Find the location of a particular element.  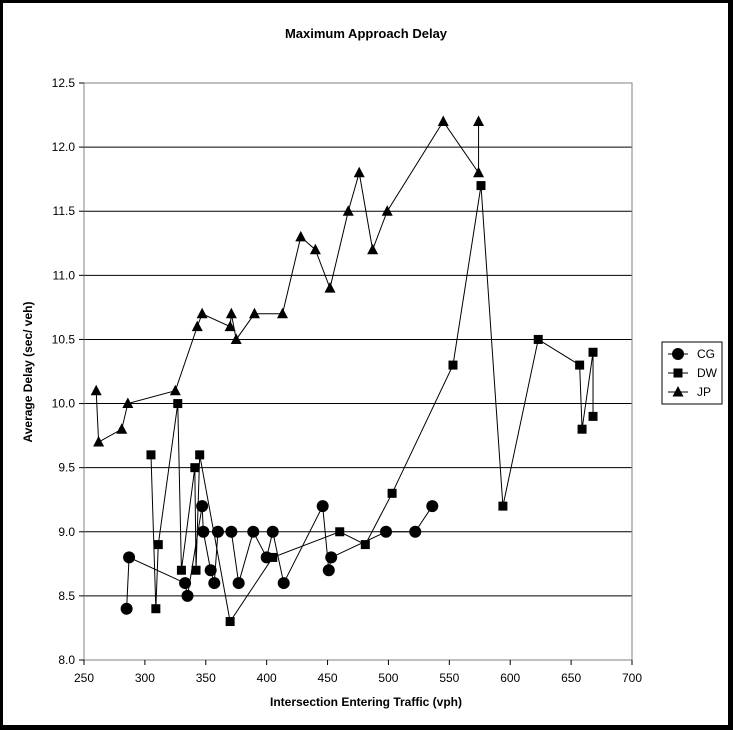

y-tick-label: 8.0 is located at coordinates (66, 660).